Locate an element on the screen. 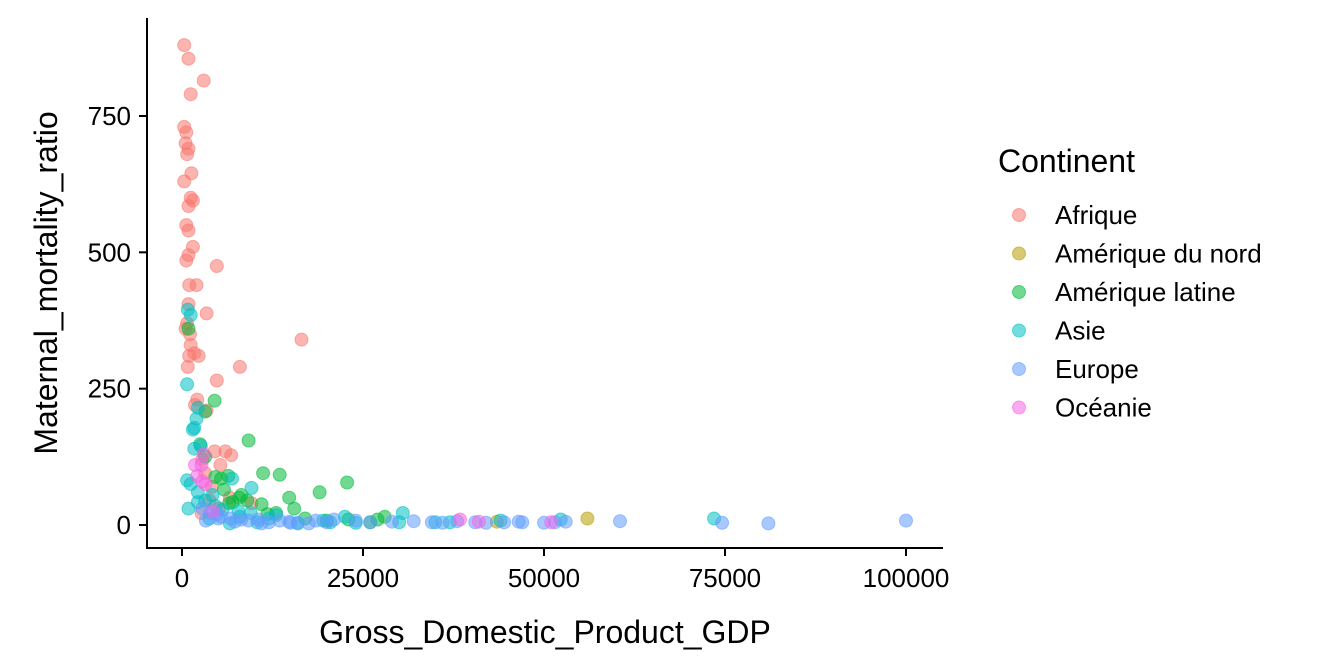 The image size is (1344, 672). legend-label: Afrique is located at coordinates (1096, 215).